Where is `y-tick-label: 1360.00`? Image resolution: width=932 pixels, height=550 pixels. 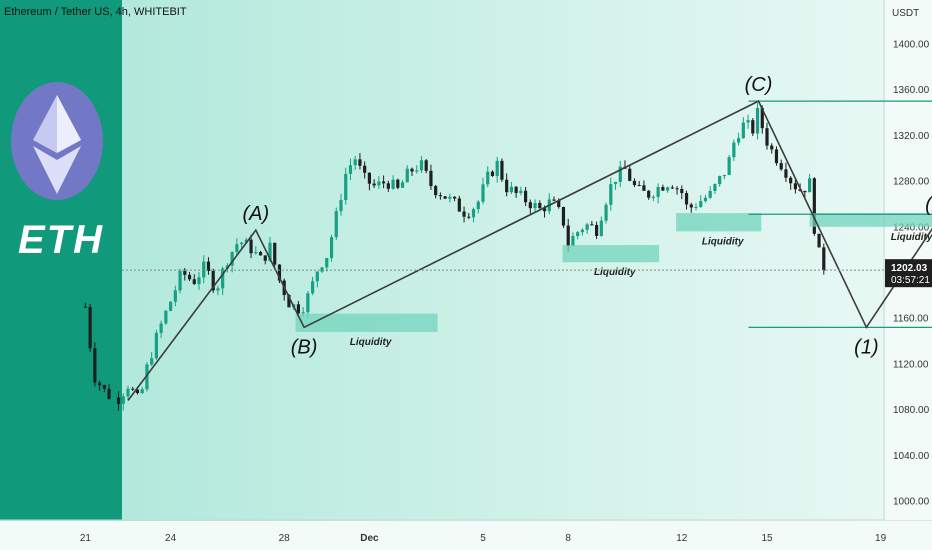 y-tick-label: 1360.00 is located at coordinates (911, 90).